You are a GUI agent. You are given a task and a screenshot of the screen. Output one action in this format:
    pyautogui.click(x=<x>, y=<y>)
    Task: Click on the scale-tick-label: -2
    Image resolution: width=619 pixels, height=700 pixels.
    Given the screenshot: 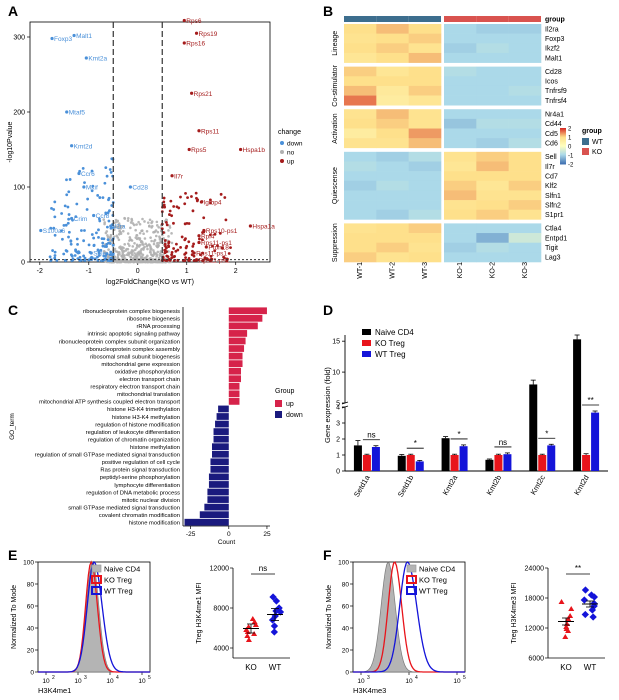 What is the action you would take?
    pyautogui.click(x=571, y=166)
    